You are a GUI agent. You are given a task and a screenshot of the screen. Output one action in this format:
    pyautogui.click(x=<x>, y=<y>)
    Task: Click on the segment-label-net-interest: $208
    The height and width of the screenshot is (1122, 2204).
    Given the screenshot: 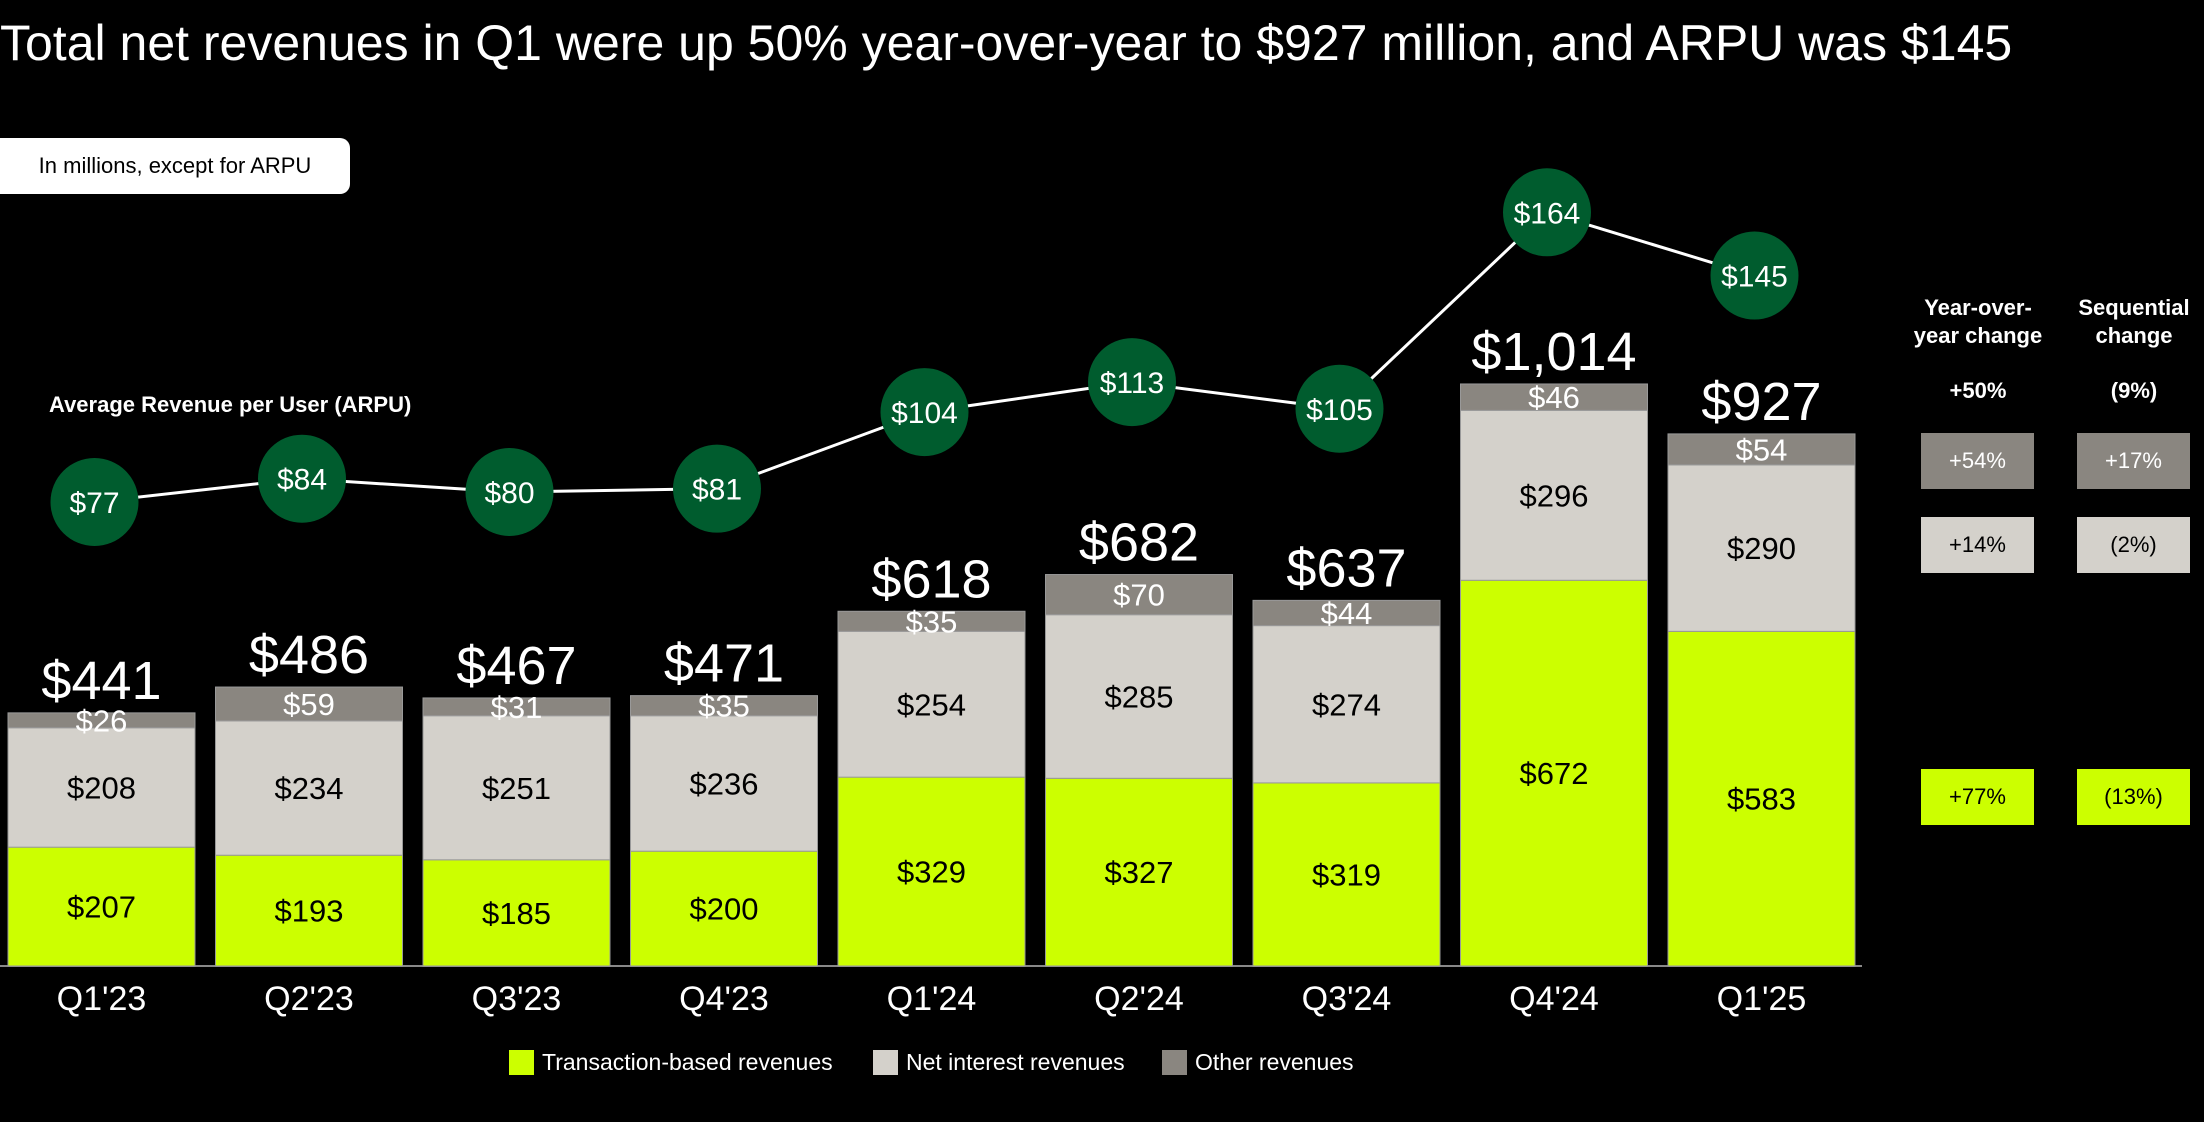 What is the action you would take?
    pyautogui.click(x=101, y=787)
    